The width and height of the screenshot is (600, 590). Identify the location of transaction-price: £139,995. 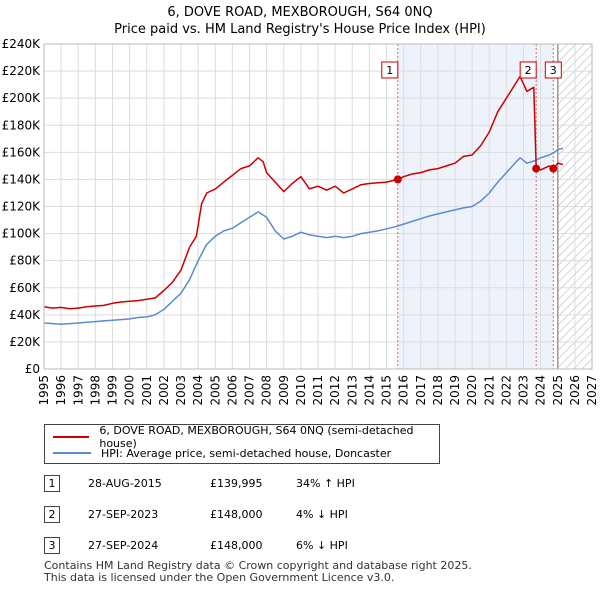
(236, 483).